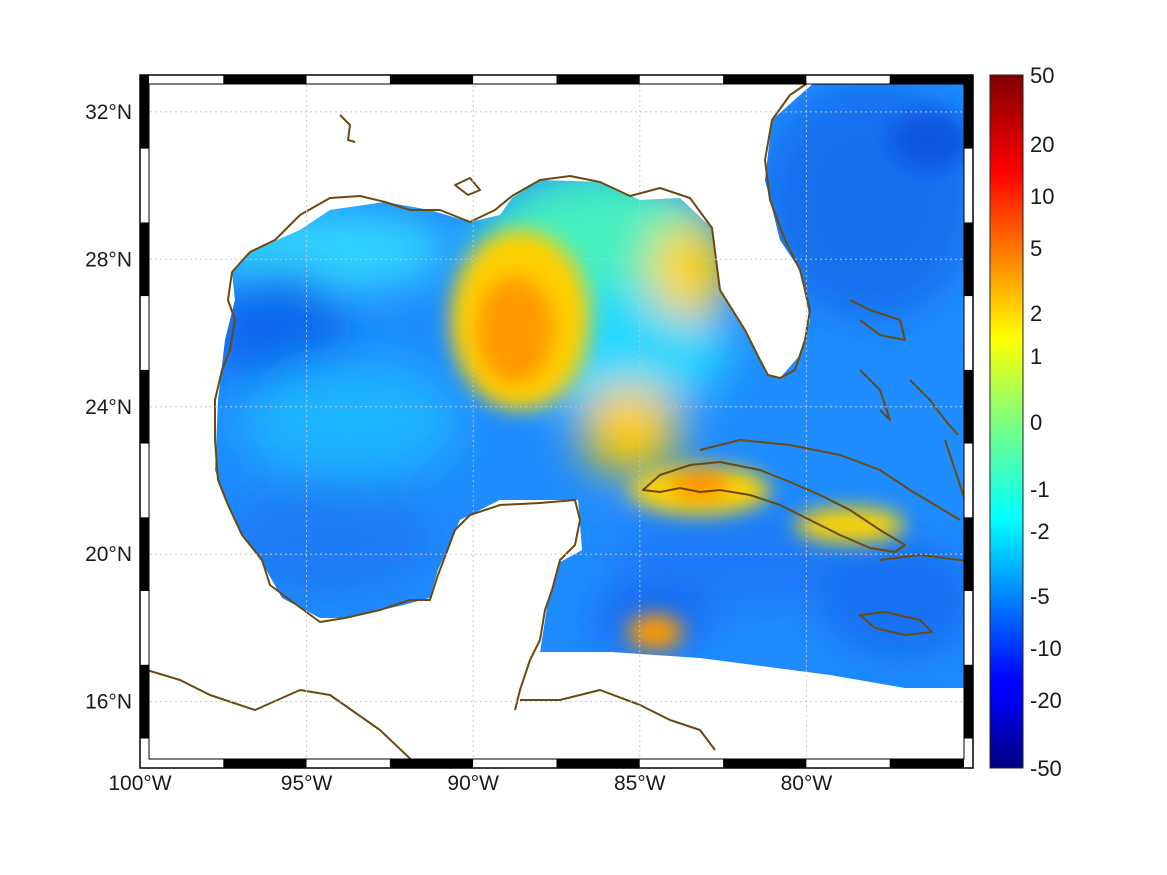 This screenshot has width=1167, height=875. Describe the element at coordinates (1042, 144) in the screenshot. I see `colorbar-tick-label: 20` at that location.